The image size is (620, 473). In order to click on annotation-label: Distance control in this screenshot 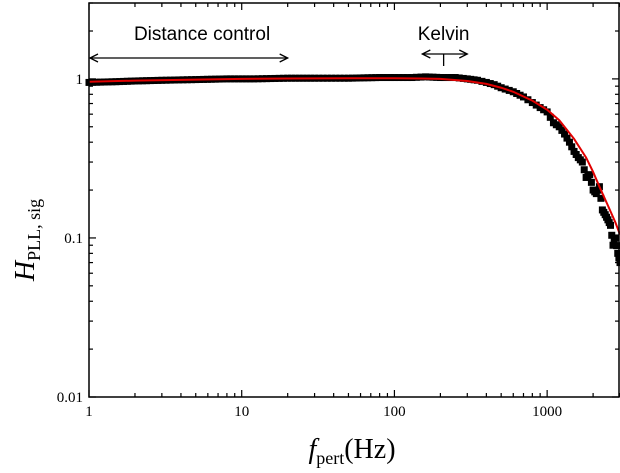, I will do `click(202, 34)`.